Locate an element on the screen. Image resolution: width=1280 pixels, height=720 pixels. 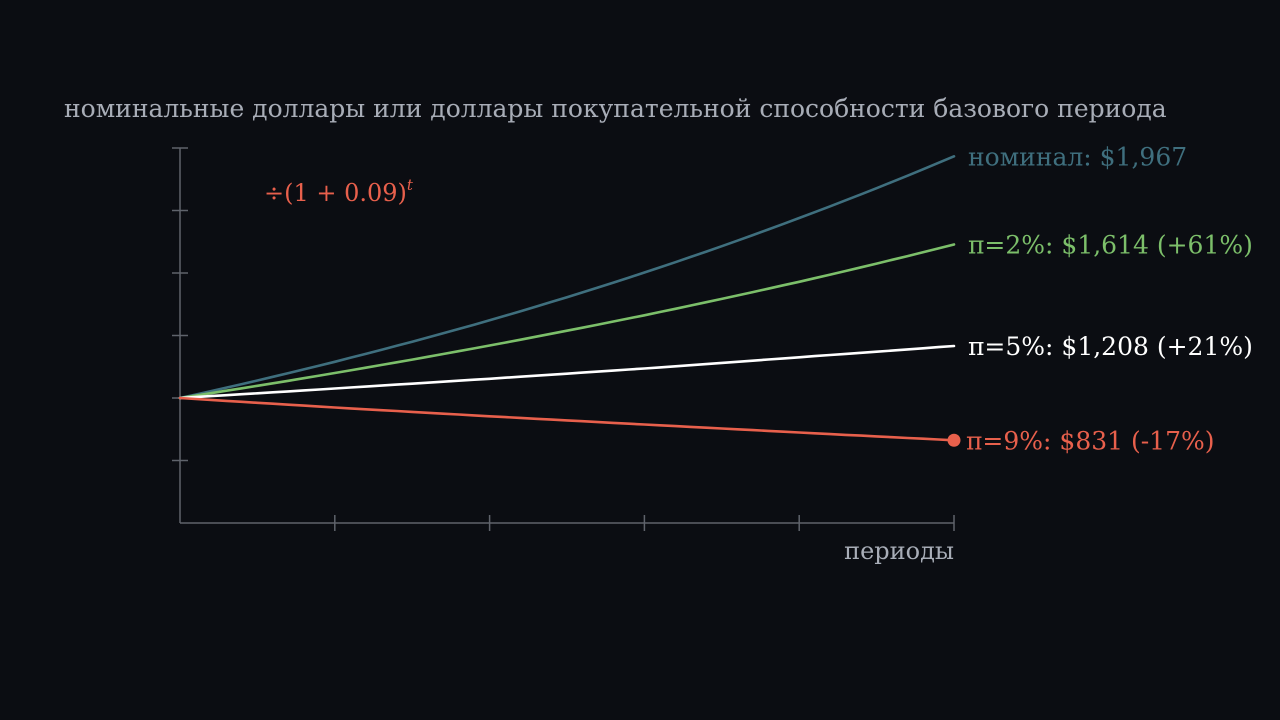
series-label-3: π=9%: $831 (-17%) is located at coordinates (1090, 440).